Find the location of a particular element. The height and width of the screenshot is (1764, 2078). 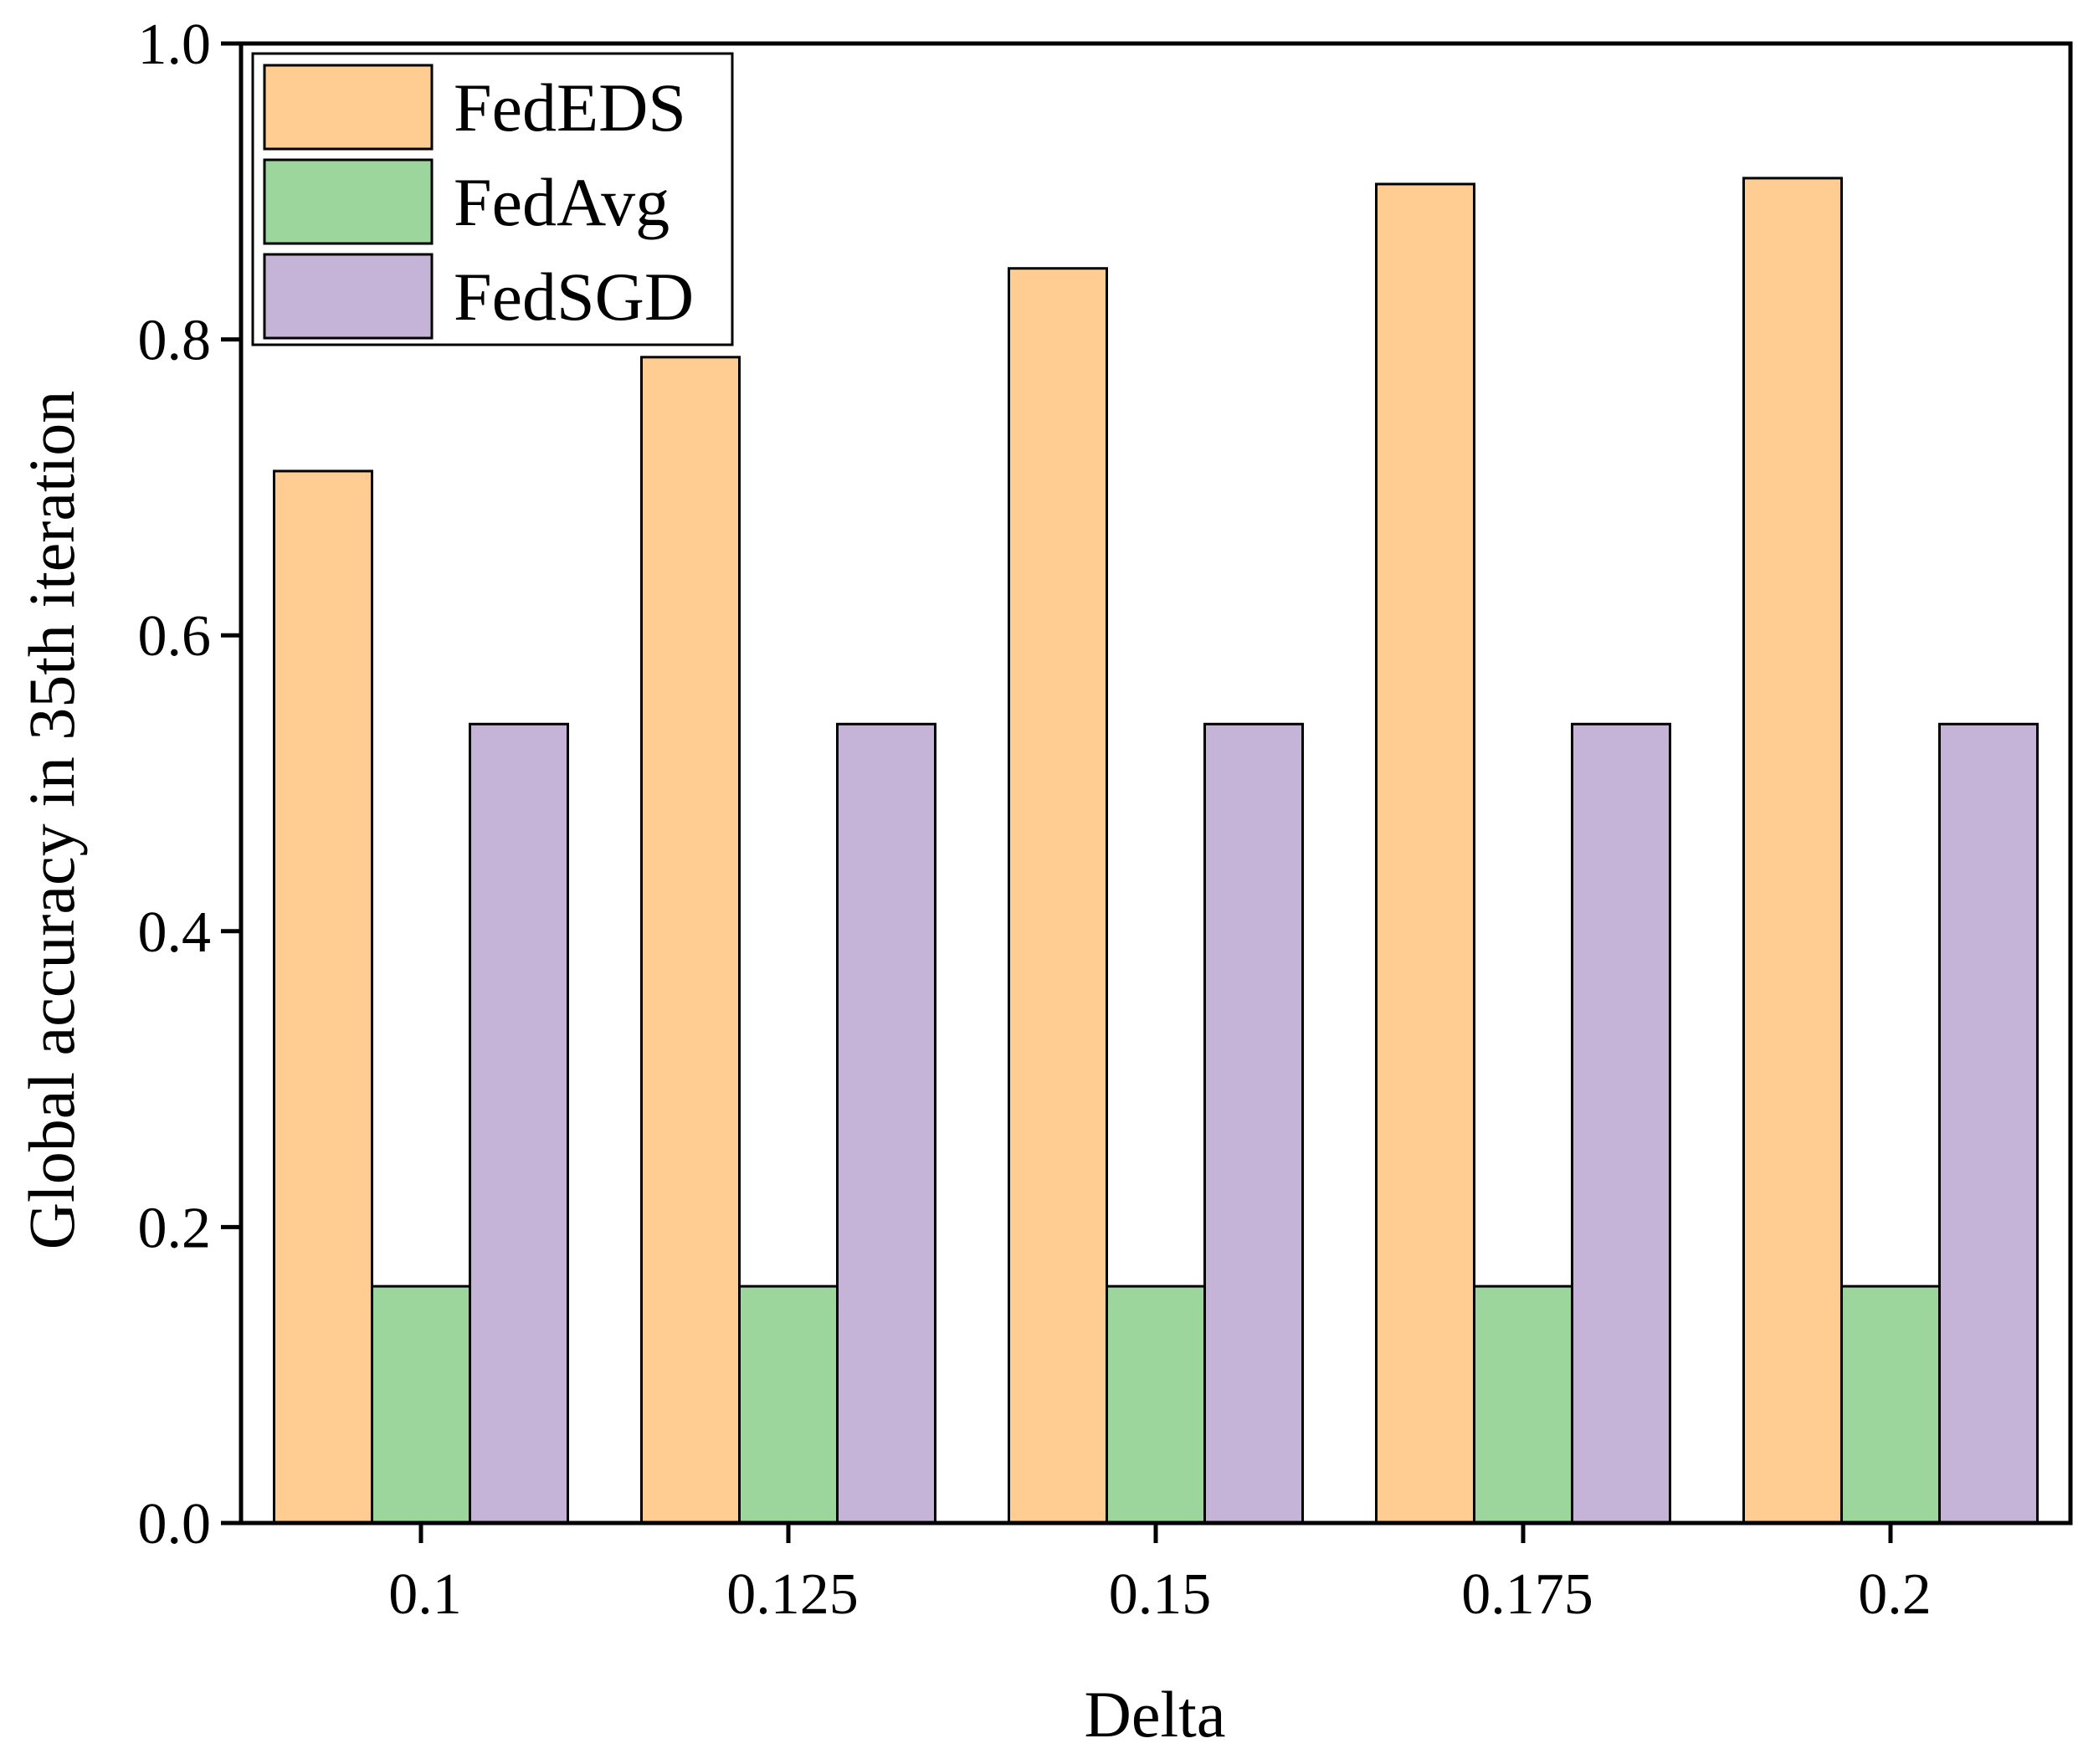

x-tick-label: 0.1 is located at coordinates (425, 1594).